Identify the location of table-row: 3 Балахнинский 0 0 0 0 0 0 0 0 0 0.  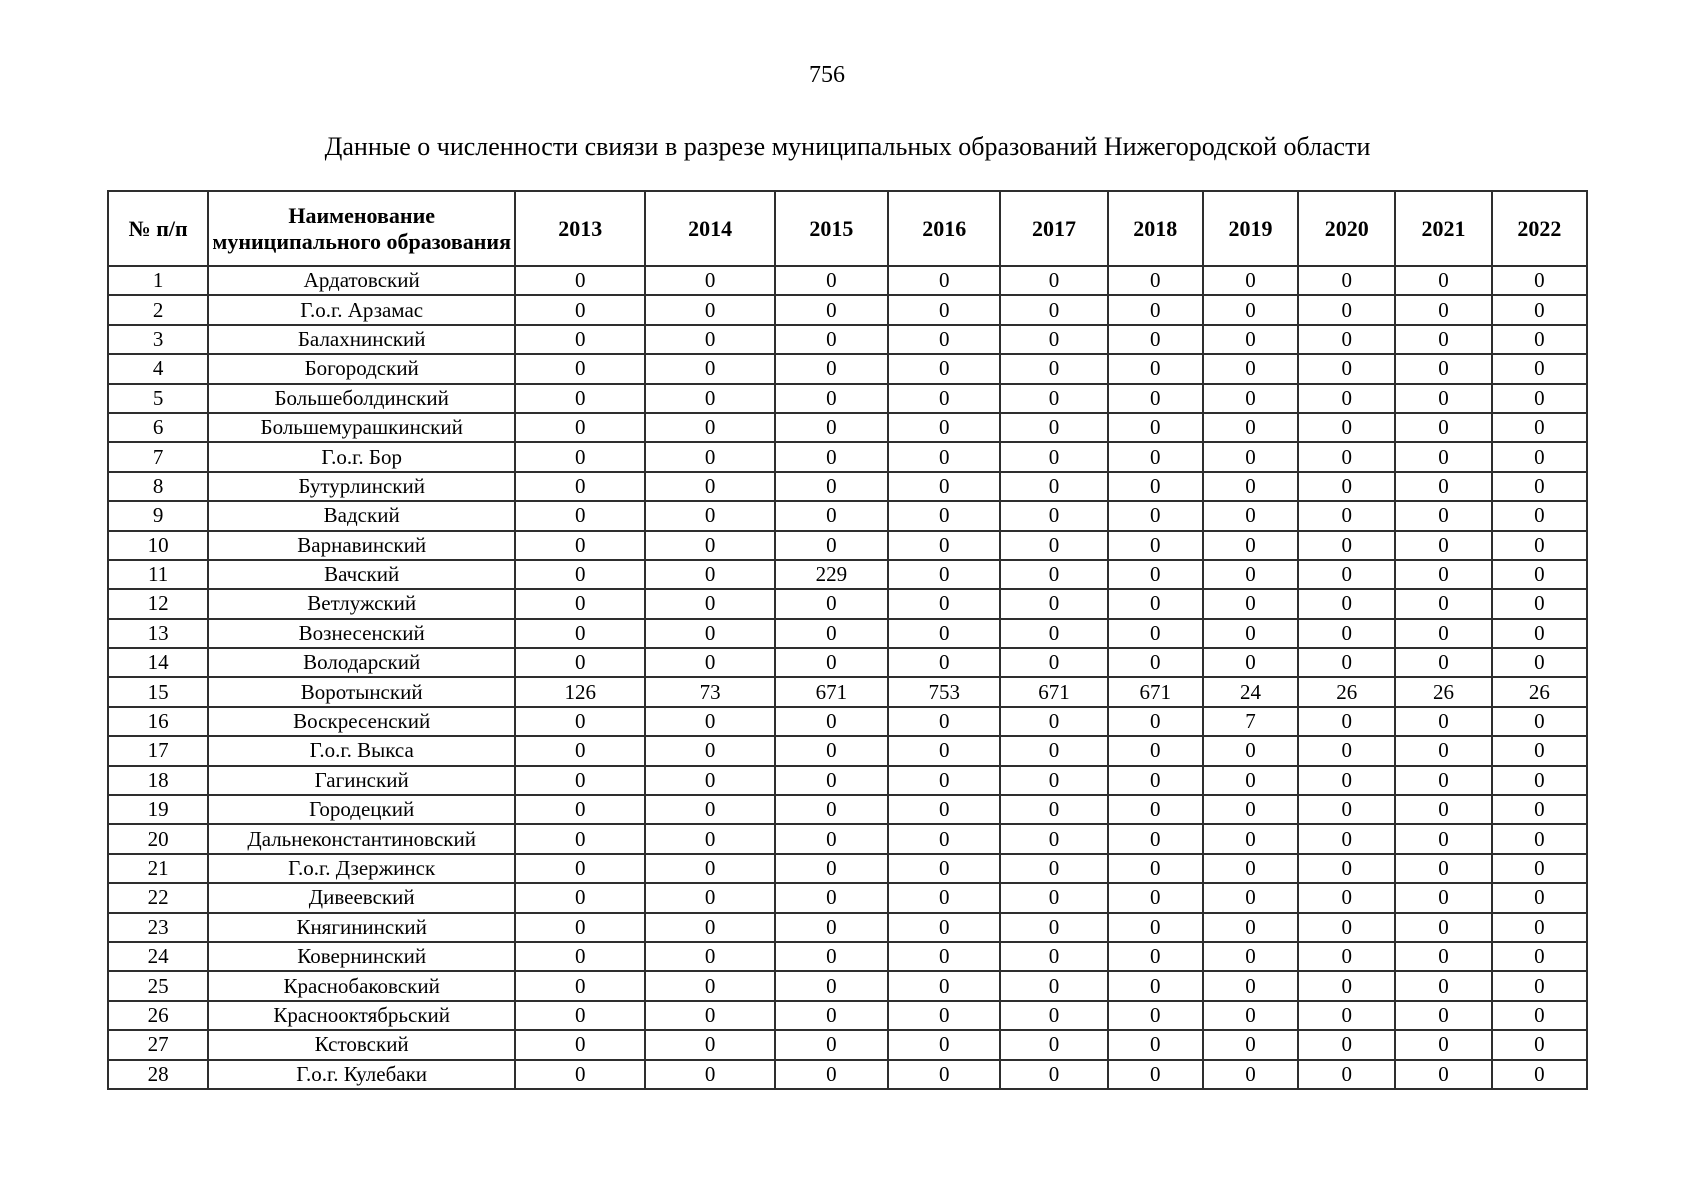
(847, 339).